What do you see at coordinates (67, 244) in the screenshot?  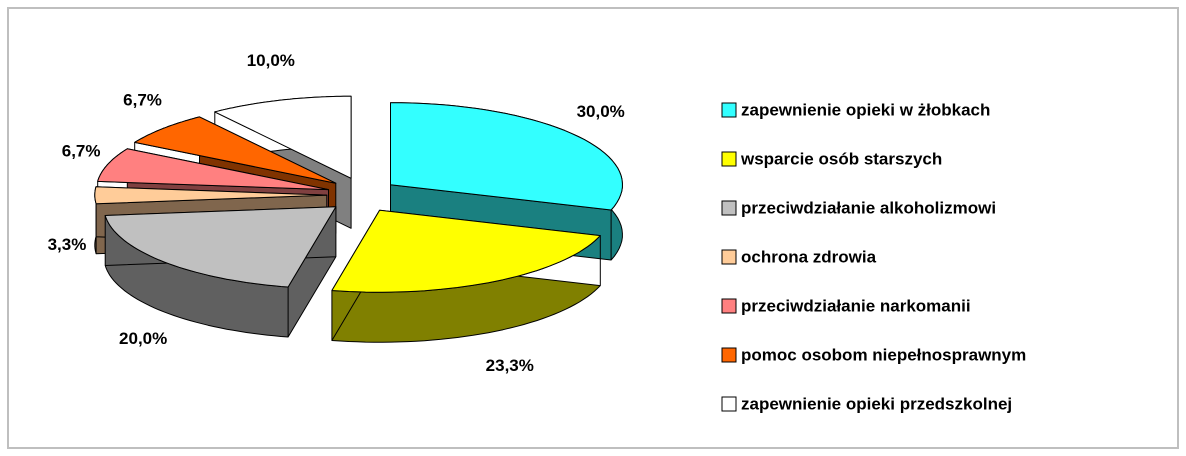 I see `data-label: 3,3%` at bounding box center [67, 244].